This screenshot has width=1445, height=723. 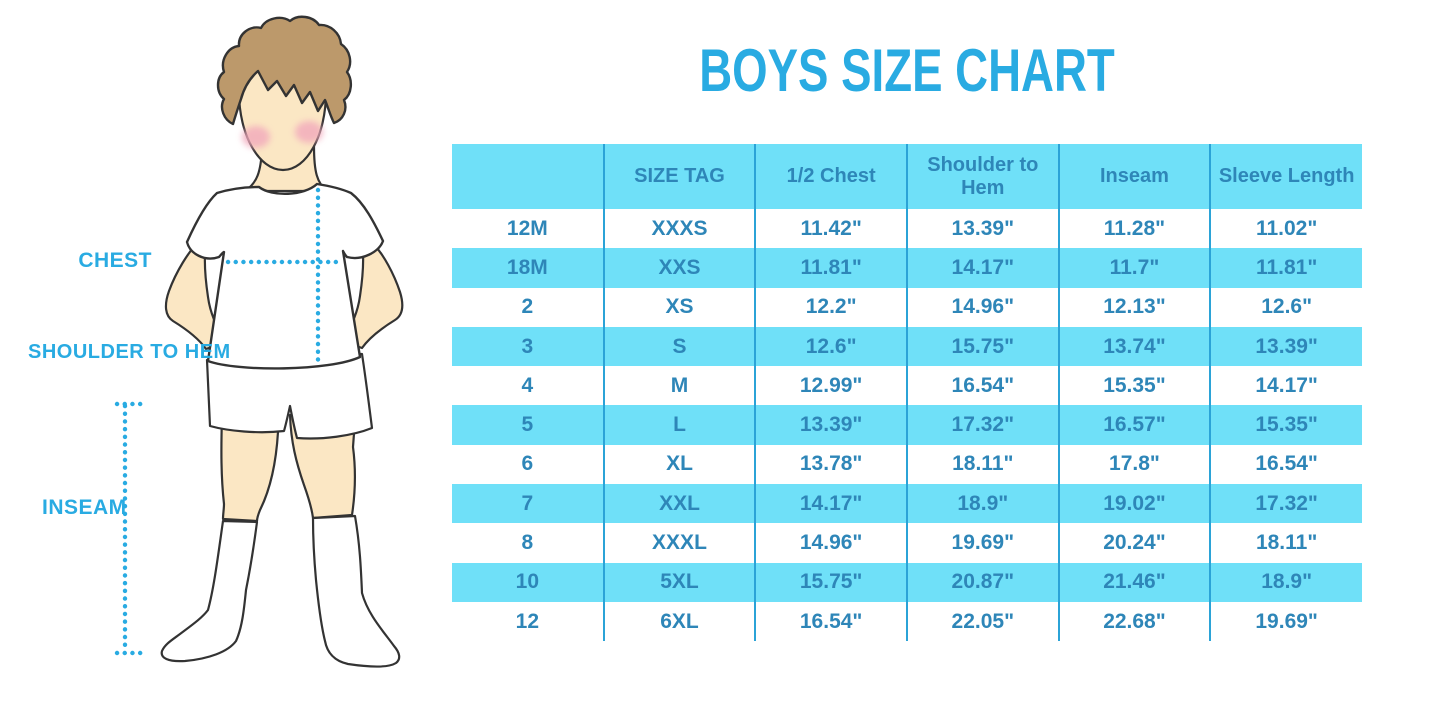 I want to click on table-cell: 3, so click(x=528, y=346).